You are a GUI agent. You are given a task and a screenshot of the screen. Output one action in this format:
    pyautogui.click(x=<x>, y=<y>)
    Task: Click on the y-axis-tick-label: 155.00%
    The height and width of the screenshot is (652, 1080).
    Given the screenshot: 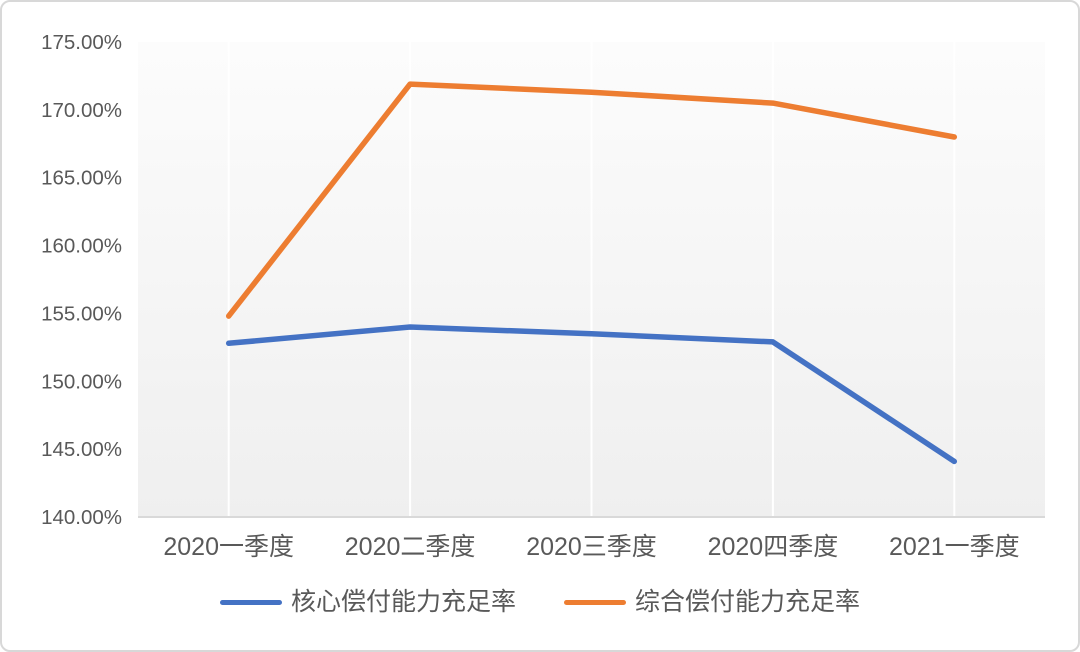 What is the action you would take?
    pyautogui.click(x=81, y=313)
    